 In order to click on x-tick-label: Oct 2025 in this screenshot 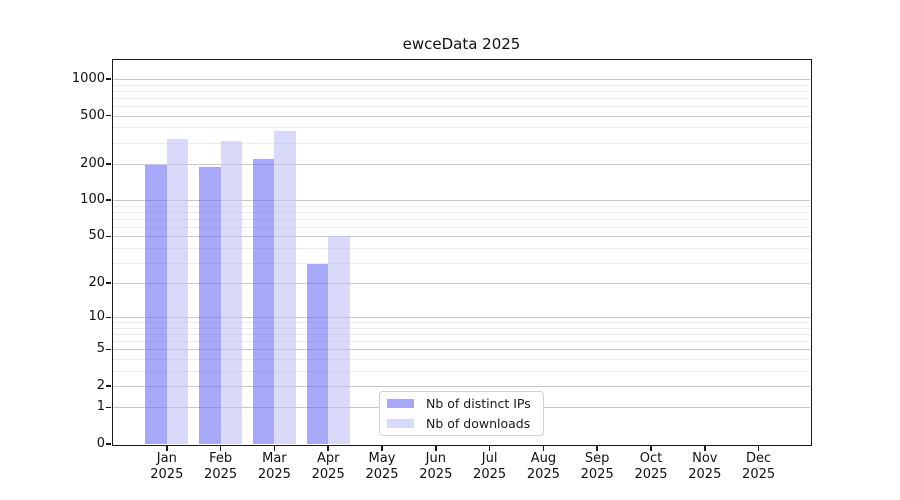, I will do `click(651, 466)`.